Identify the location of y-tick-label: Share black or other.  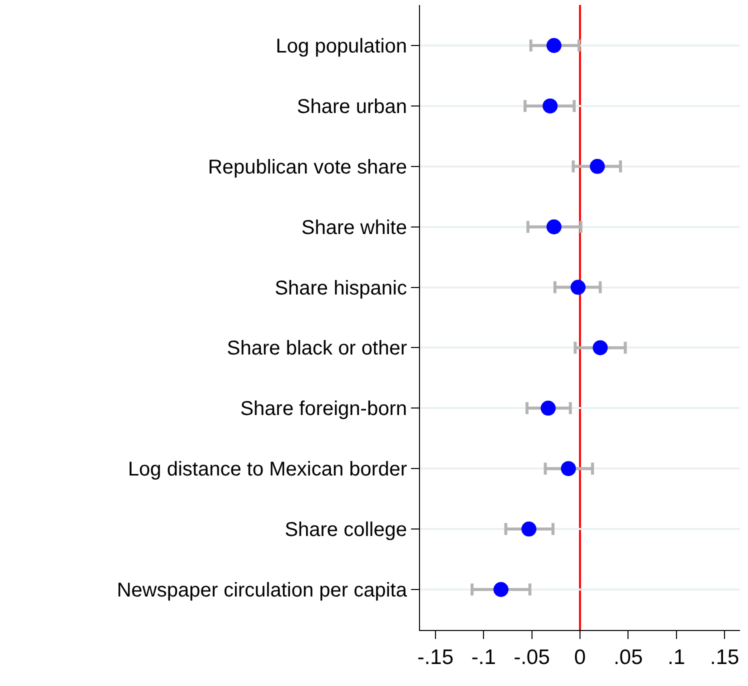
(317, 349).